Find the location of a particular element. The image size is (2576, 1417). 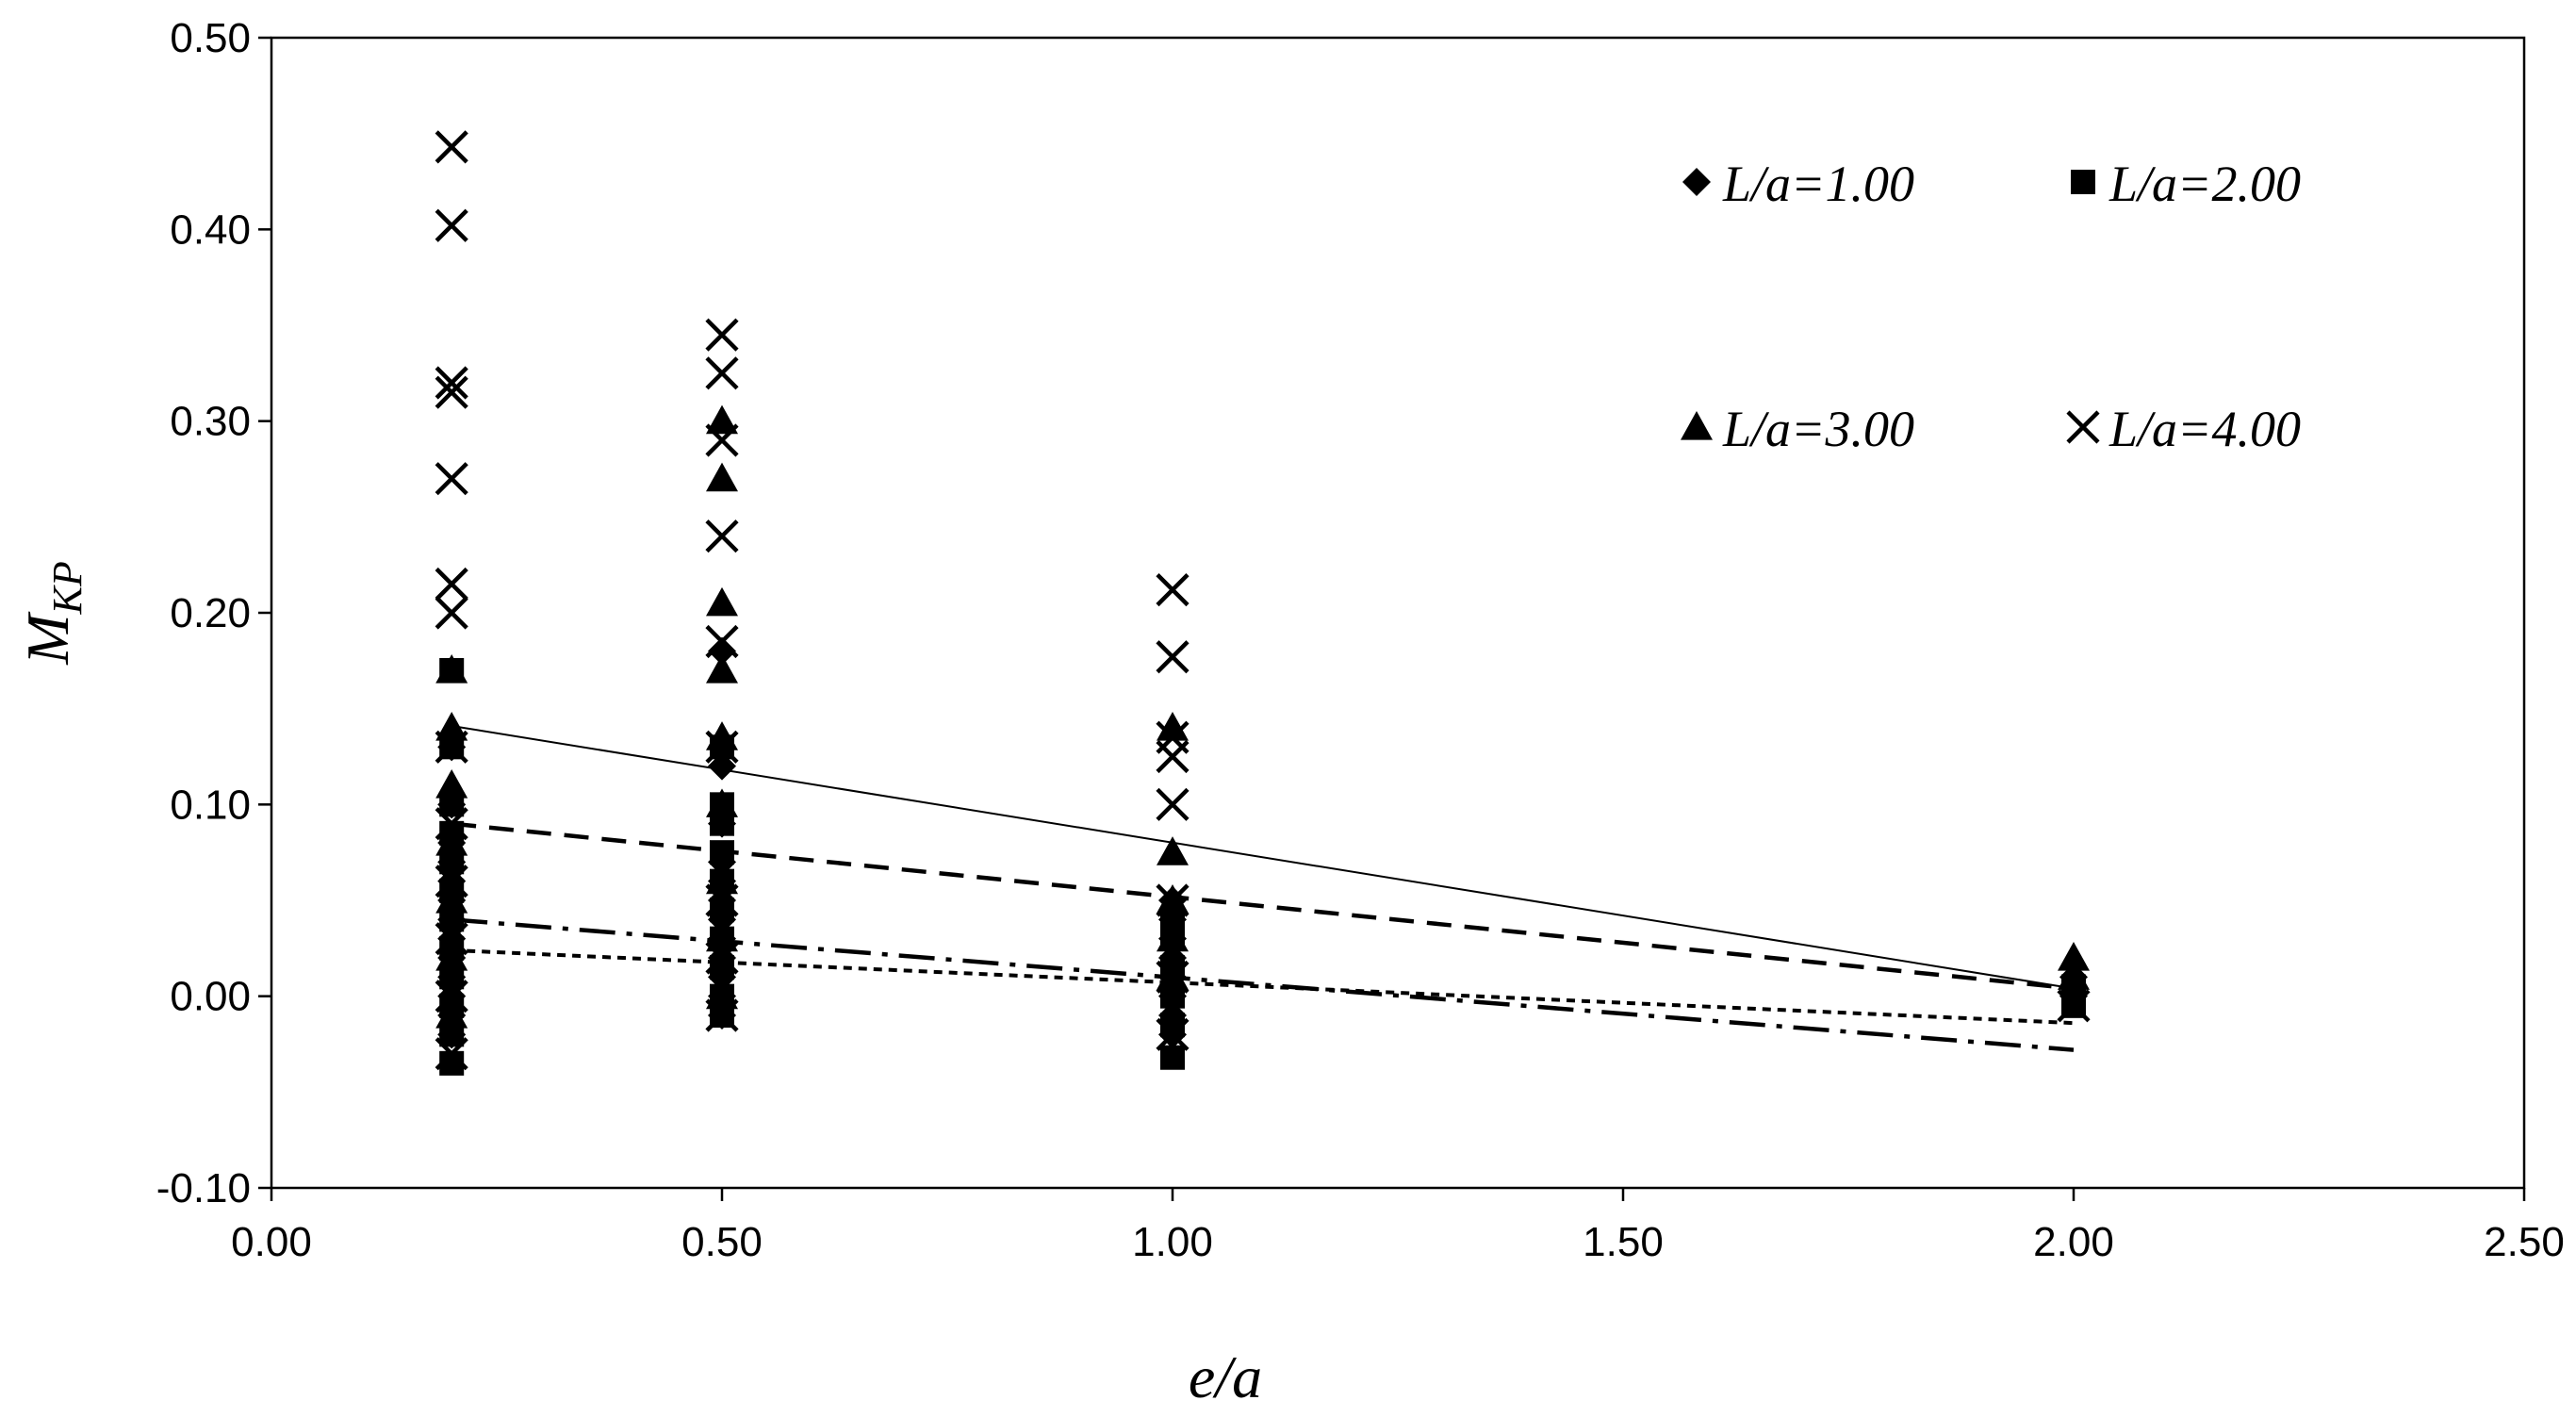

legend-label: L/a=4.00 is located at coordinates (2204, 429).